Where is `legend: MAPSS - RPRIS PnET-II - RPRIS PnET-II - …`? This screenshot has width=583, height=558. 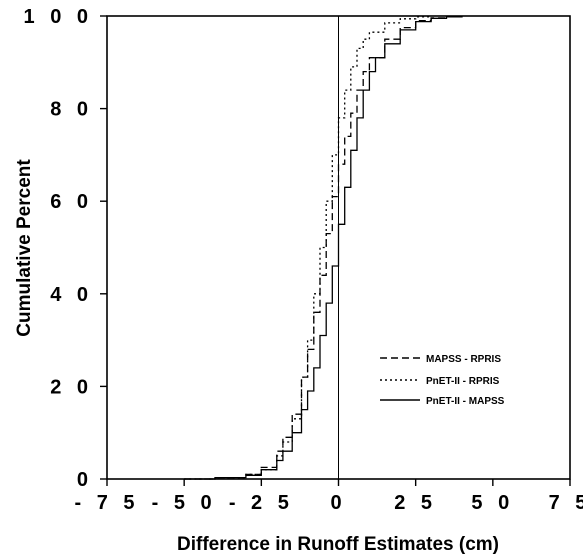
legend: MAPSS - RPRIS PnET-II - RPRIS PnET-II - … is located at coordinates (442, 380).